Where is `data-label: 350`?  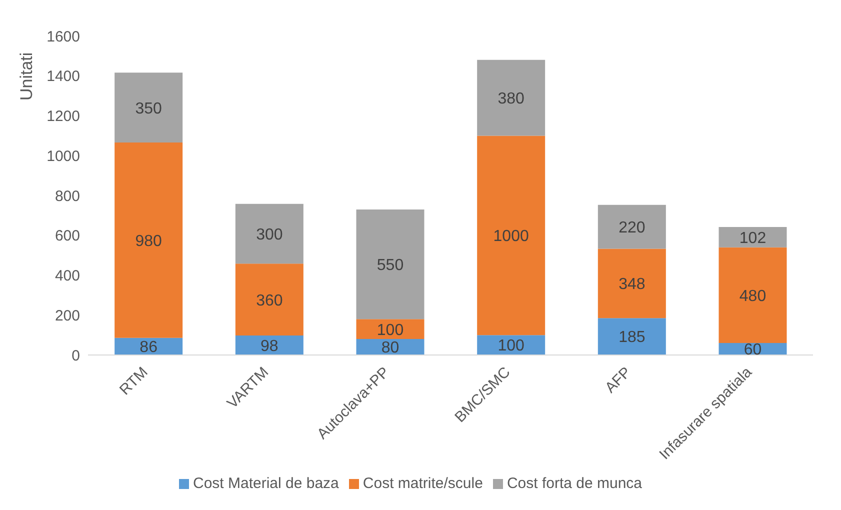 data-label: 350 is located at coordinates (148, 109).